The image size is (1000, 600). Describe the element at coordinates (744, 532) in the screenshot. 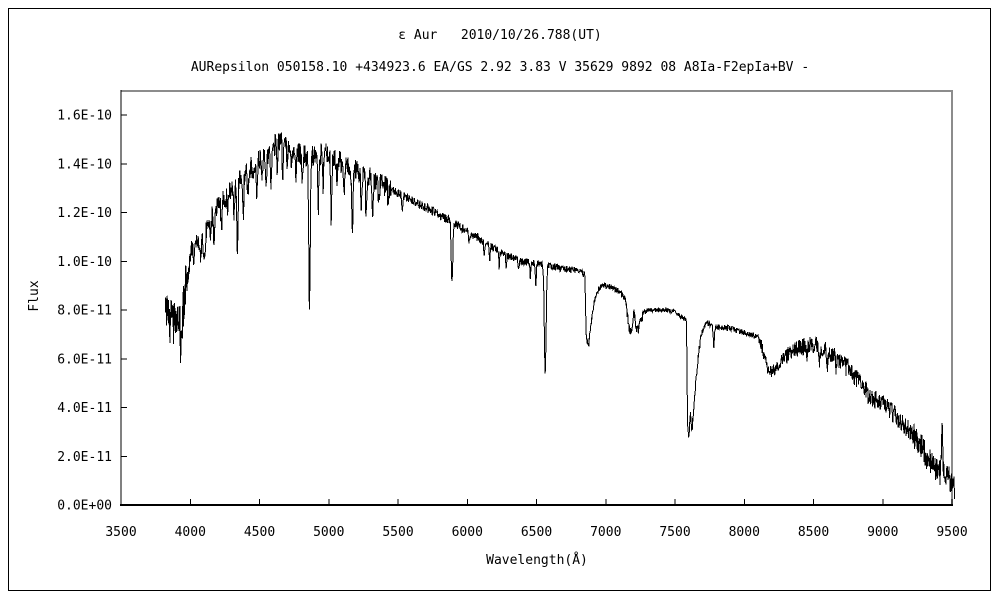

I see `x-tick-label: 8000` at that location.